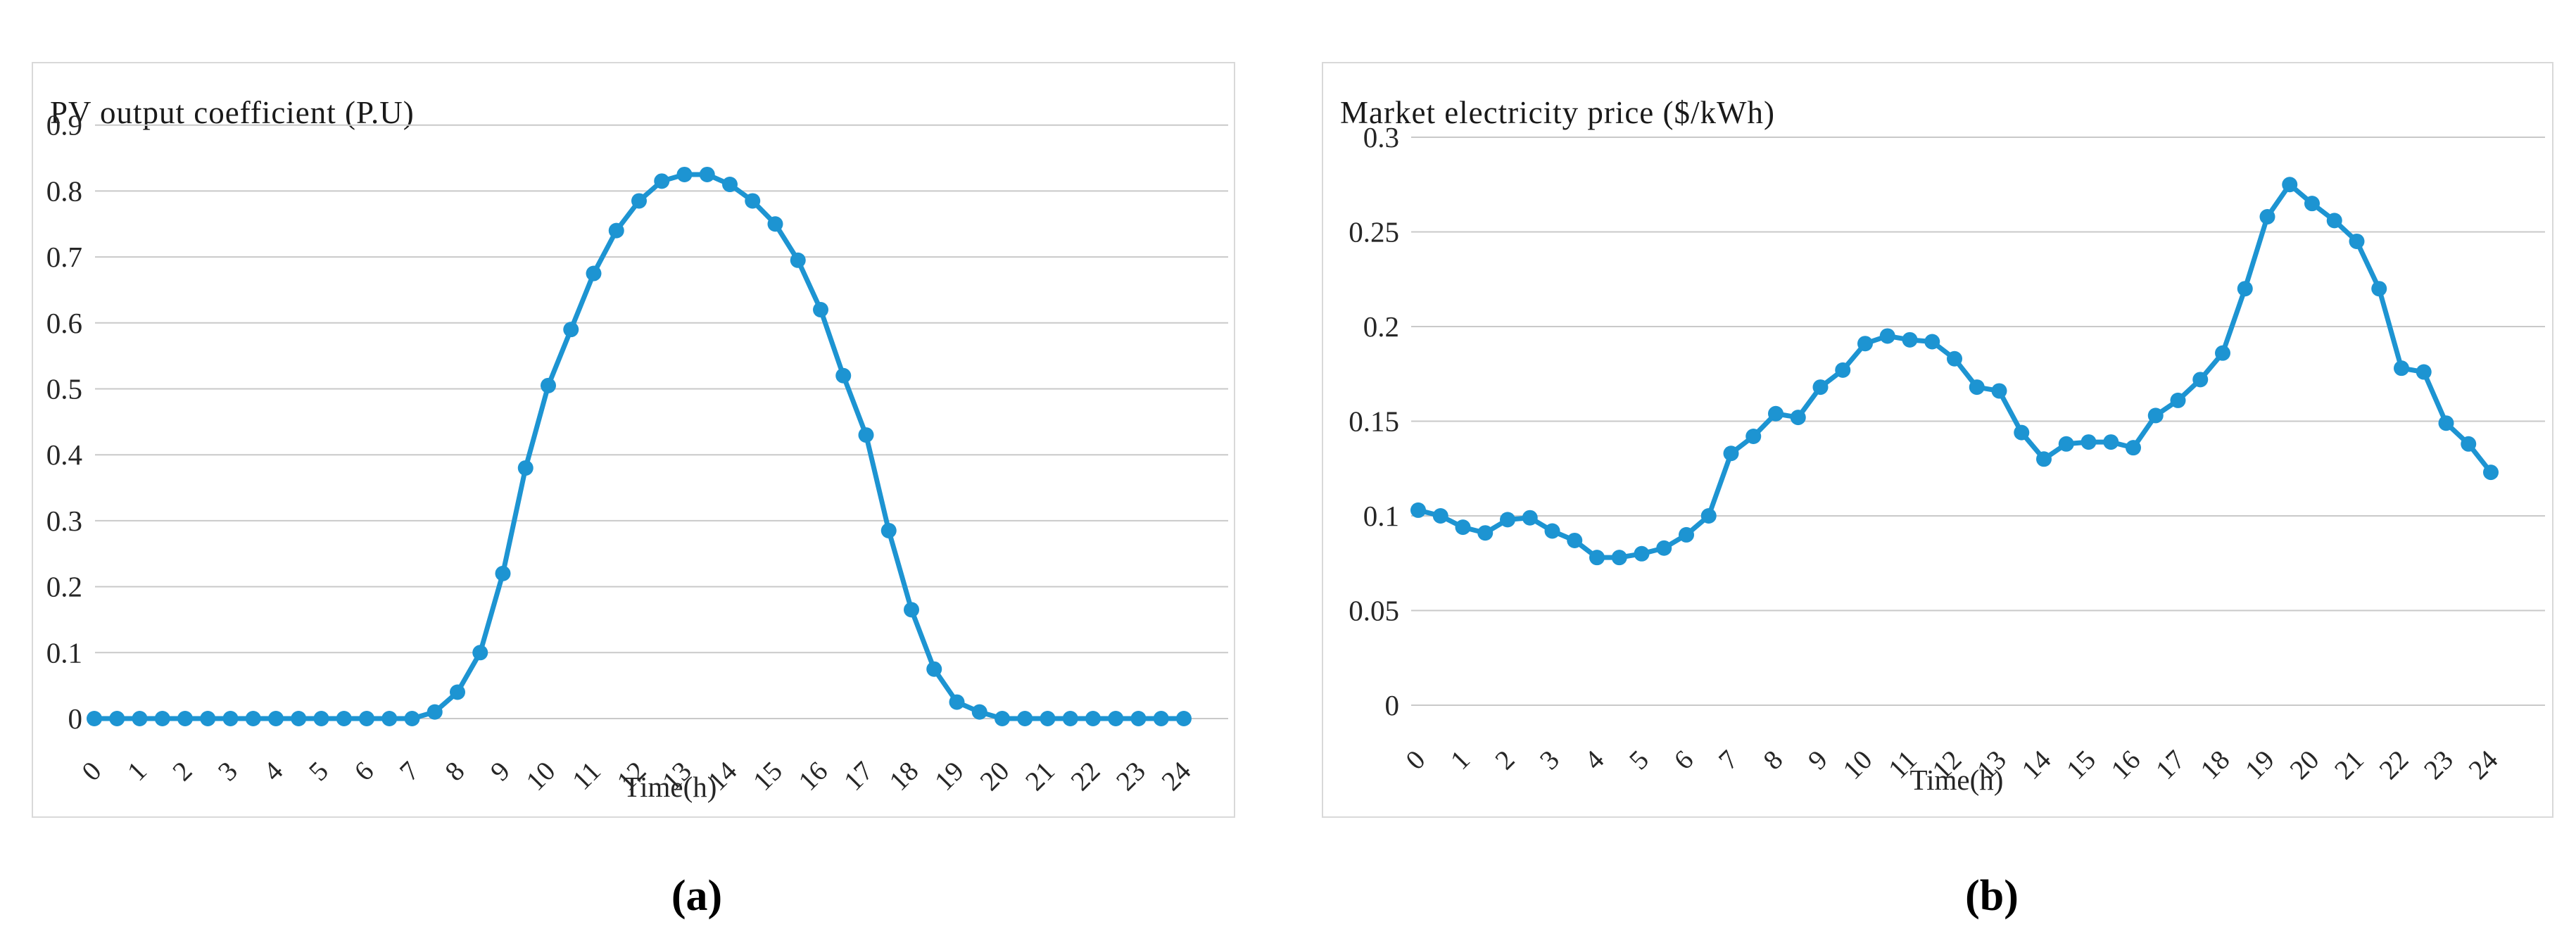 This screenshot has width=2576, height=948. I want to click on subfigure-caption-a: (a), so click(697, 896).